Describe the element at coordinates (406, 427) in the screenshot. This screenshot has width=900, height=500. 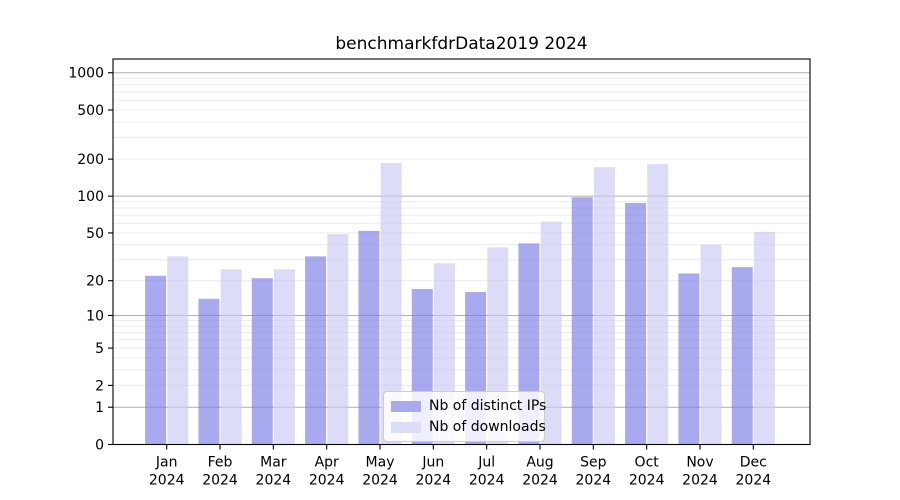
I see `legend-swatch-downloads` at that location.